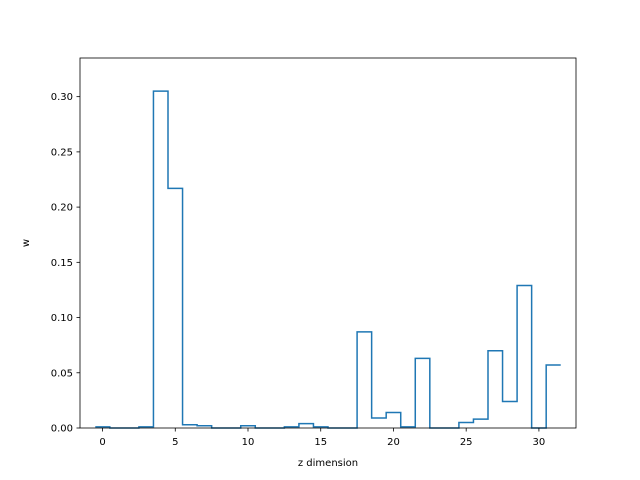  I want to click on y-axis-ticks: 0.00 0.05 0.10 0.15 0.20 0.25 0.30, so click(65, 263).